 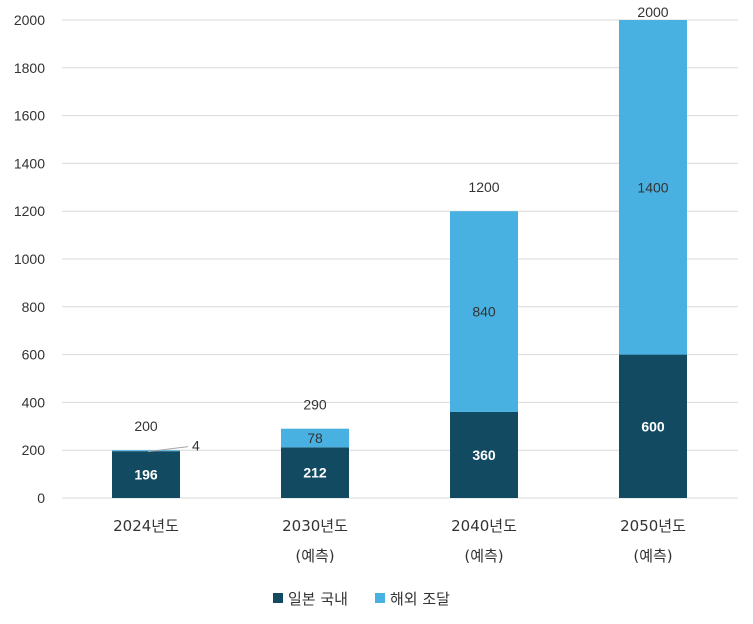 I want to click on x-axis: 2024년도 2030년도 (예측) 2040년도 (예측) 2050년도 (예측), so click(x=399, y=541).